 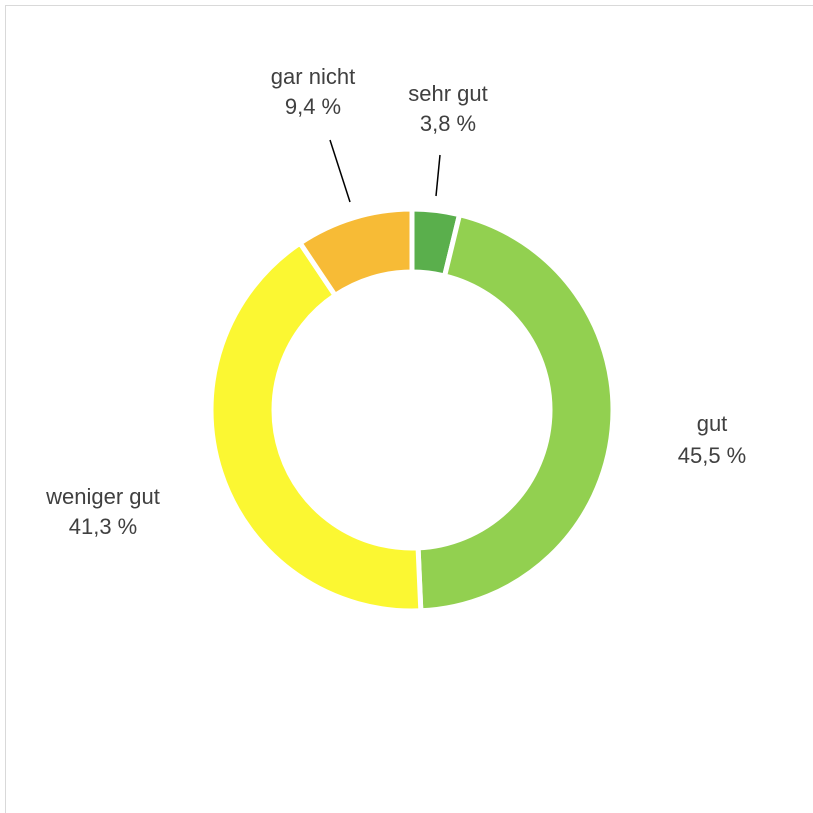 I want to click on category-label: gar nicht, so click(x=313, y=76).